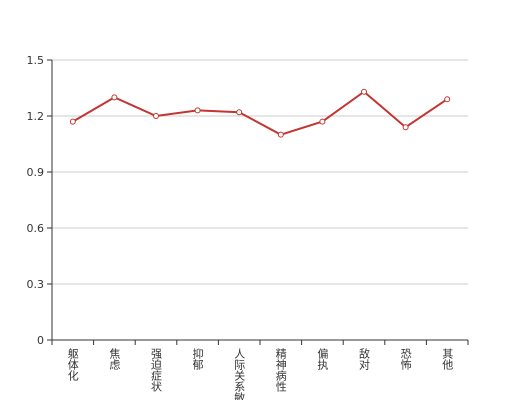 The height and width of the screenshot is (400, 520). Describe the element at coordinates (36, 60) in the screenshot. I see `y-tick-label: 1.5` at that location.